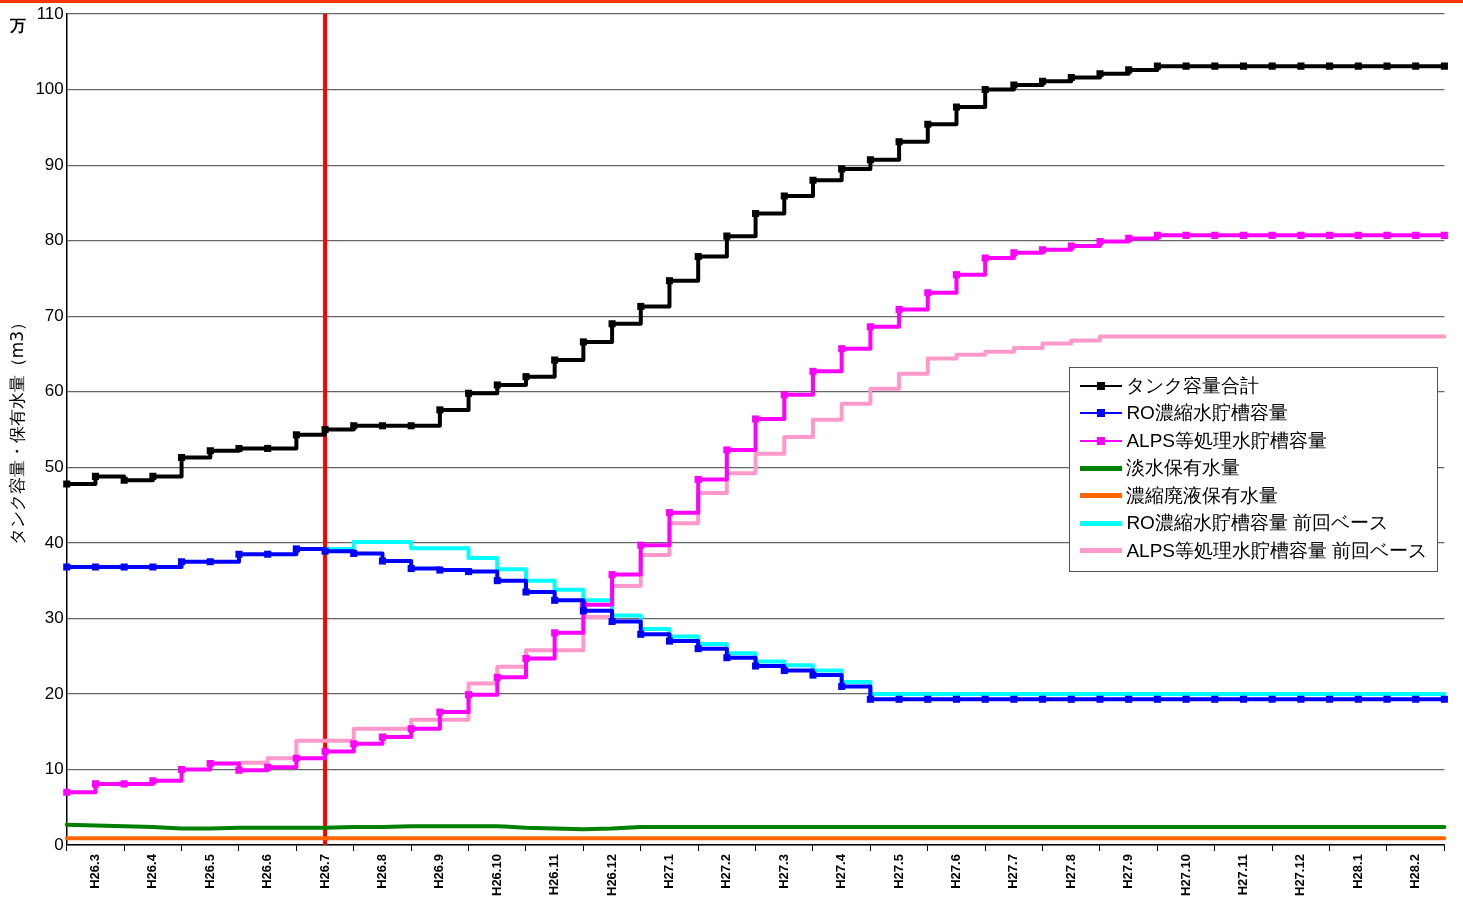 This screenshot has height=899, width=1463. Describe the element at coordinates (1193, 385) in the screenshot. I see `legend-label: タンク容量合計` at that location.